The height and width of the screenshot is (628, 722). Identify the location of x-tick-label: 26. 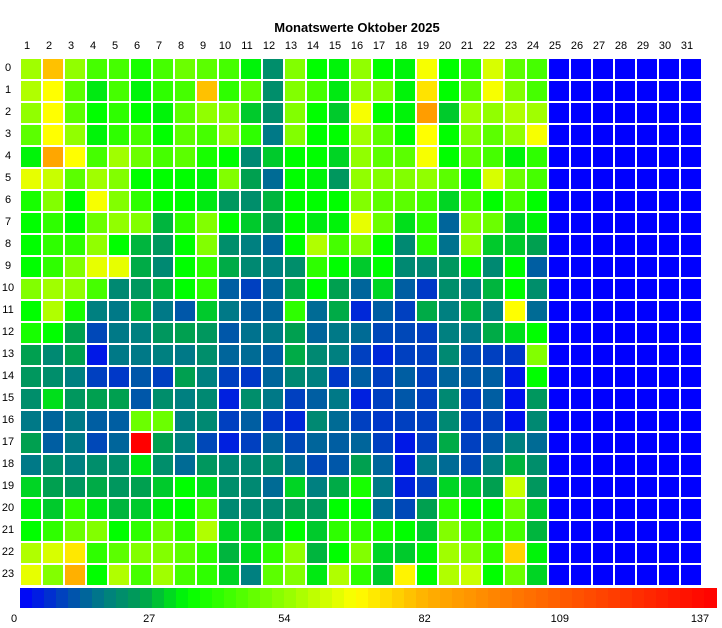
(577, 46).